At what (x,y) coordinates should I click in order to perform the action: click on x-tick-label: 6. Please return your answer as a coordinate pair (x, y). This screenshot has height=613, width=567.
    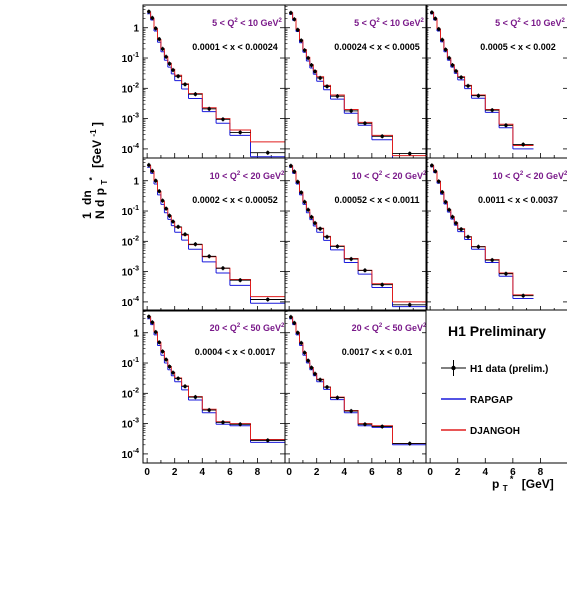
    Looking at the image, I should click on (372, 472).